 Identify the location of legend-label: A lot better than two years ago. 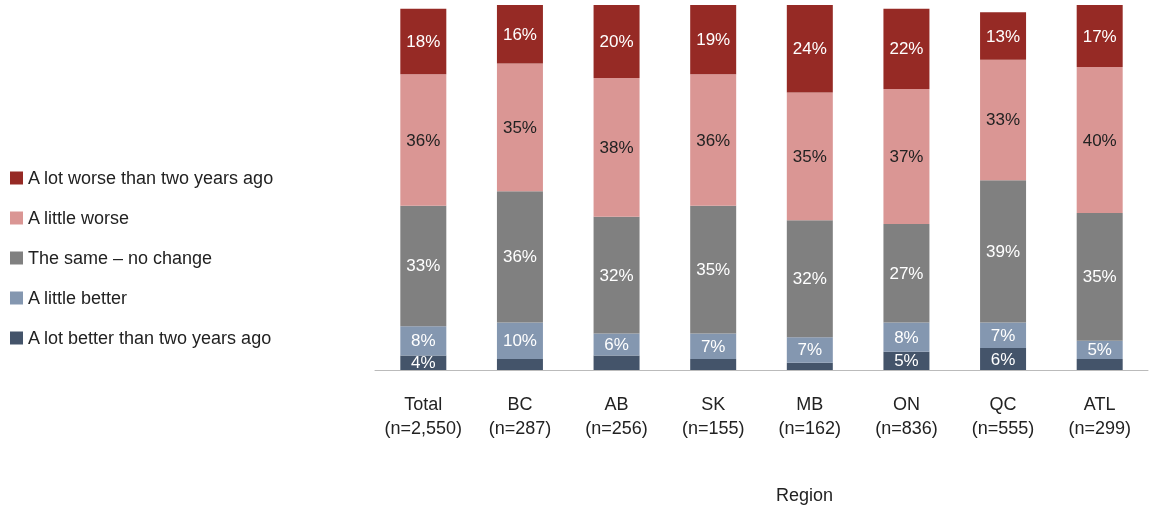
(150, 338).